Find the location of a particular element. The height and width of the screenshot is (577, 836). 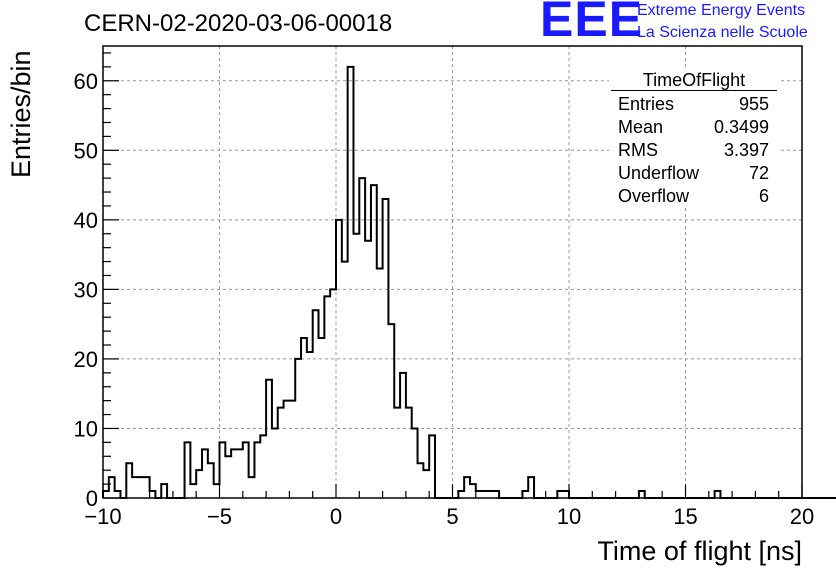

y-axis-label: Entries/bin is located at coordinates (21, 114).